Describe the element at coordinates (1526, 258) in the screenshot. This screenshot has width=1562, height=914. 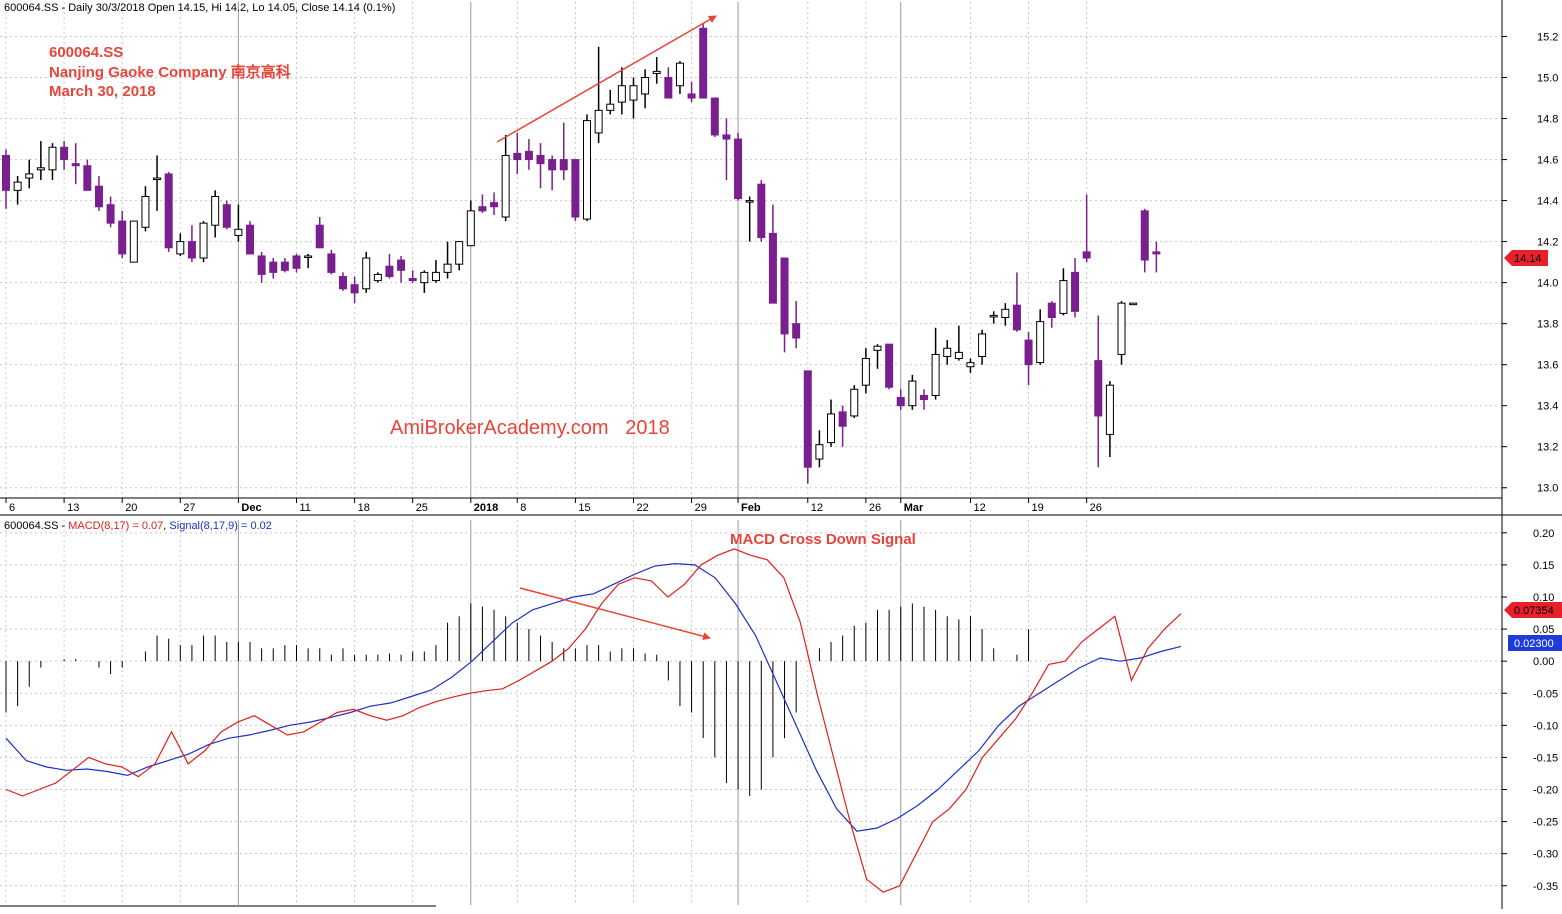
I see `last-close-badge: 14.14` at that location.